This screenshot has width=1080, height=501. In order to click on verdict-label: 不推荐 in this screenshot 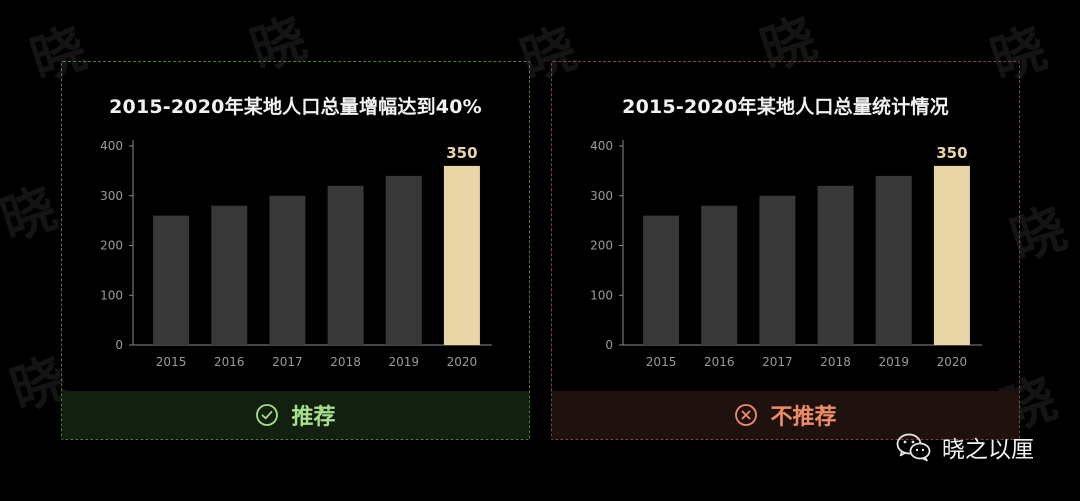, I will do `click(803, 417)`.